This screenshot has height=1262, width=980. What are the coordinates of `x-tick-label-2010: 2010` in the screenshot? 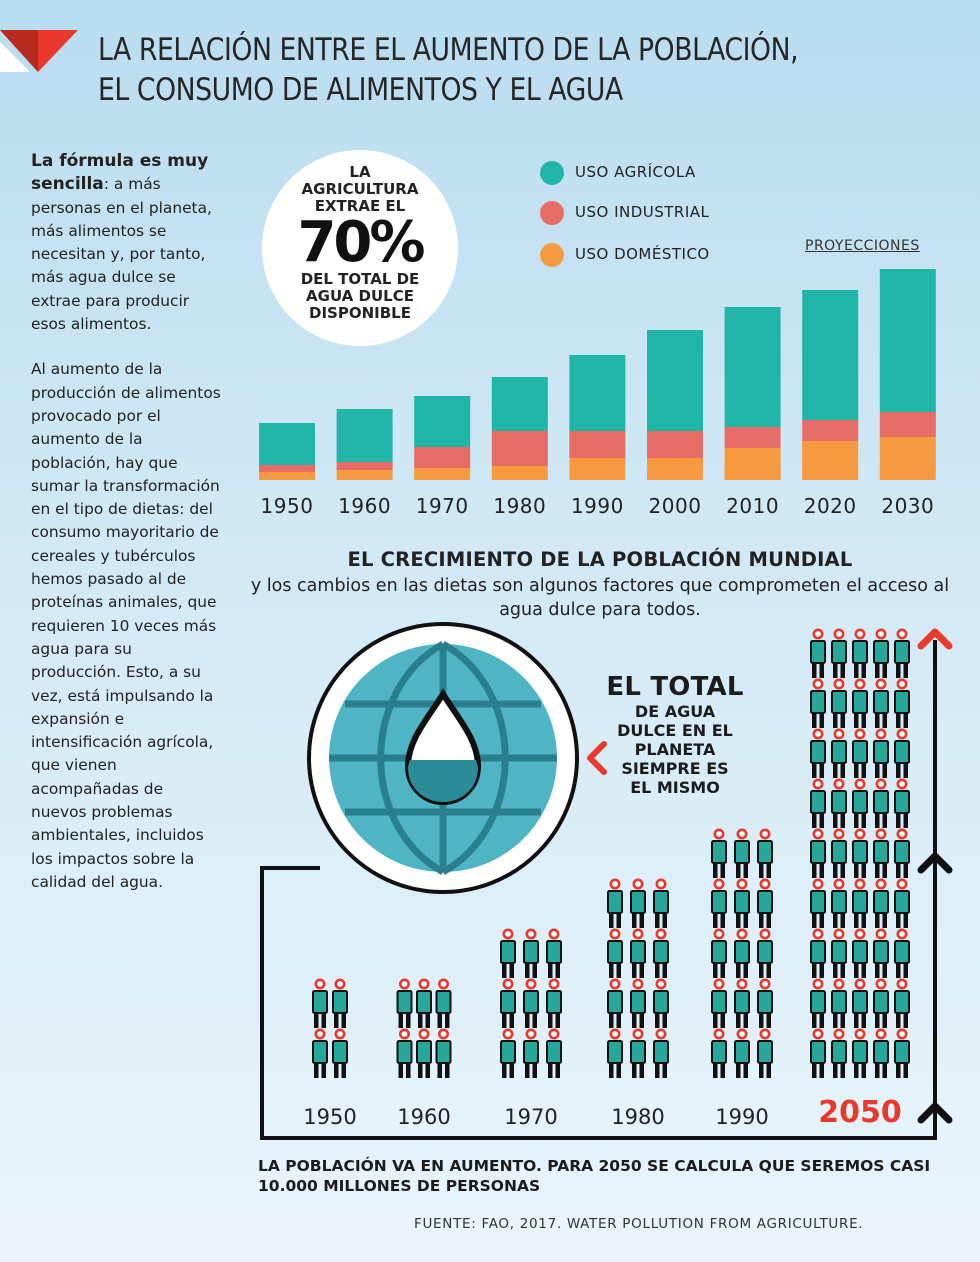 It's located at (752, 506).